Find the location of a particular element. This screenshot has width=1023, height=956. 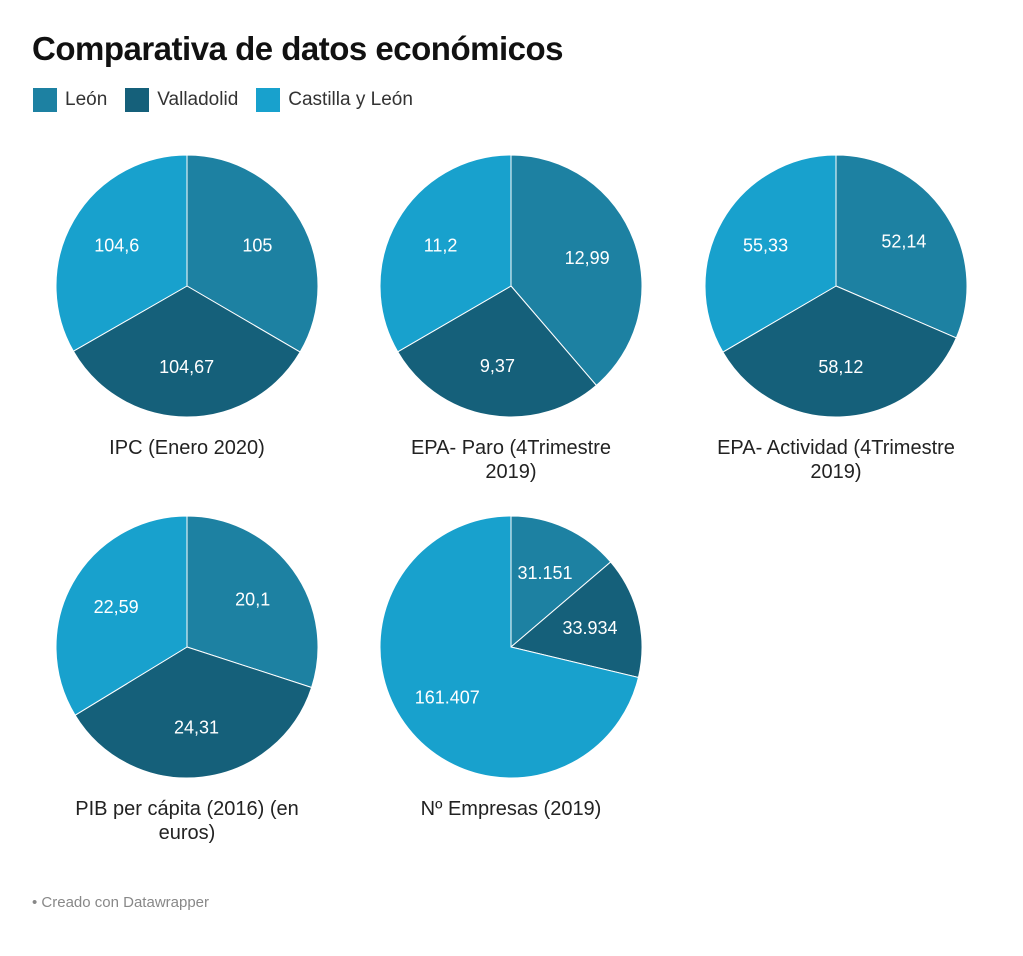

pie-chart-5: 31.151 33.934 161.407 Nº Empresas (2019) is located at coordinates (511, 667).